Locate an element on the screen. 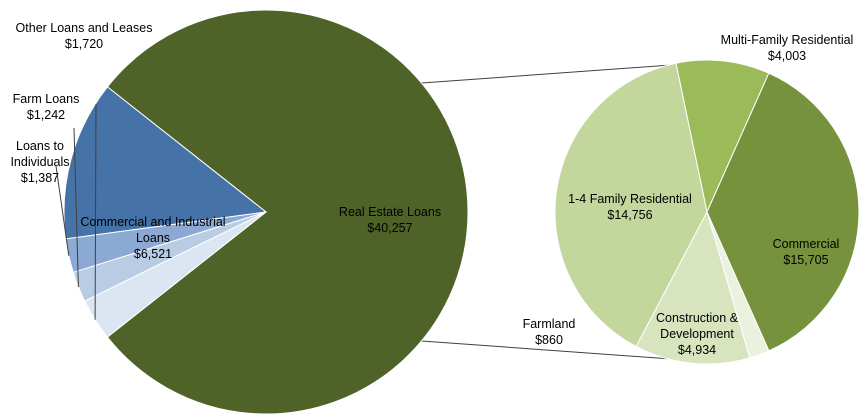 The image size is (865, 417). slice-construction-and-development is located at coordinates (693, 287).